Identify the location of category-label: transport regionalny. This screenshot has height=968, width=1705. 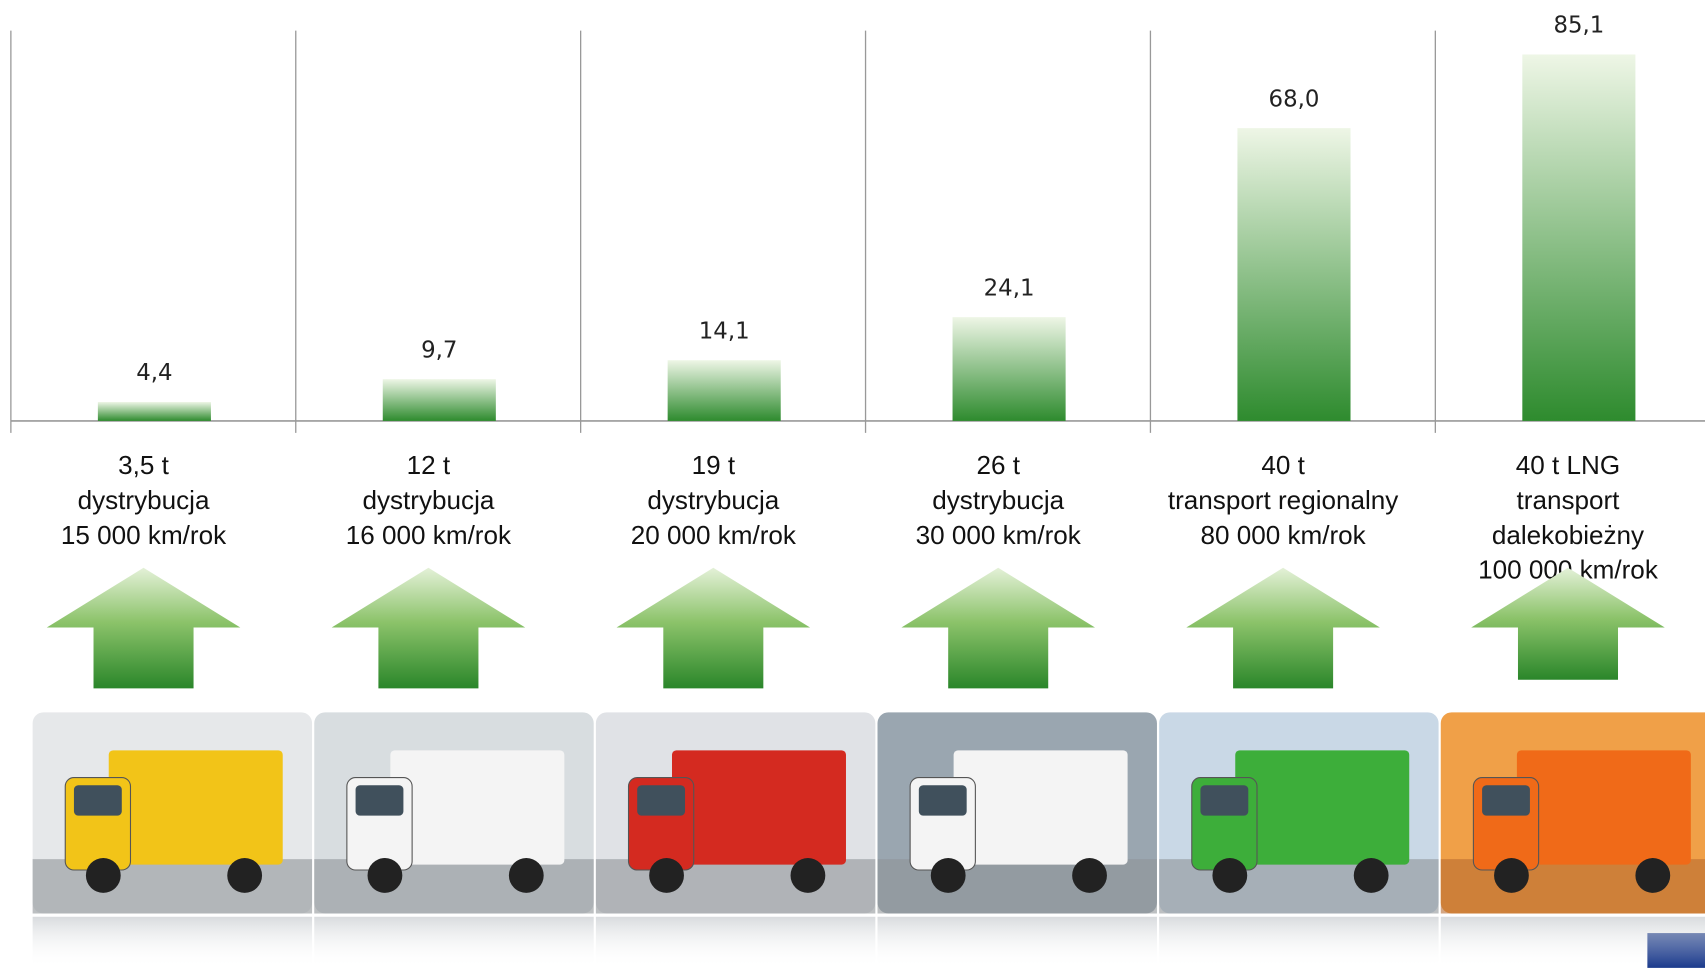
(1283, 500).